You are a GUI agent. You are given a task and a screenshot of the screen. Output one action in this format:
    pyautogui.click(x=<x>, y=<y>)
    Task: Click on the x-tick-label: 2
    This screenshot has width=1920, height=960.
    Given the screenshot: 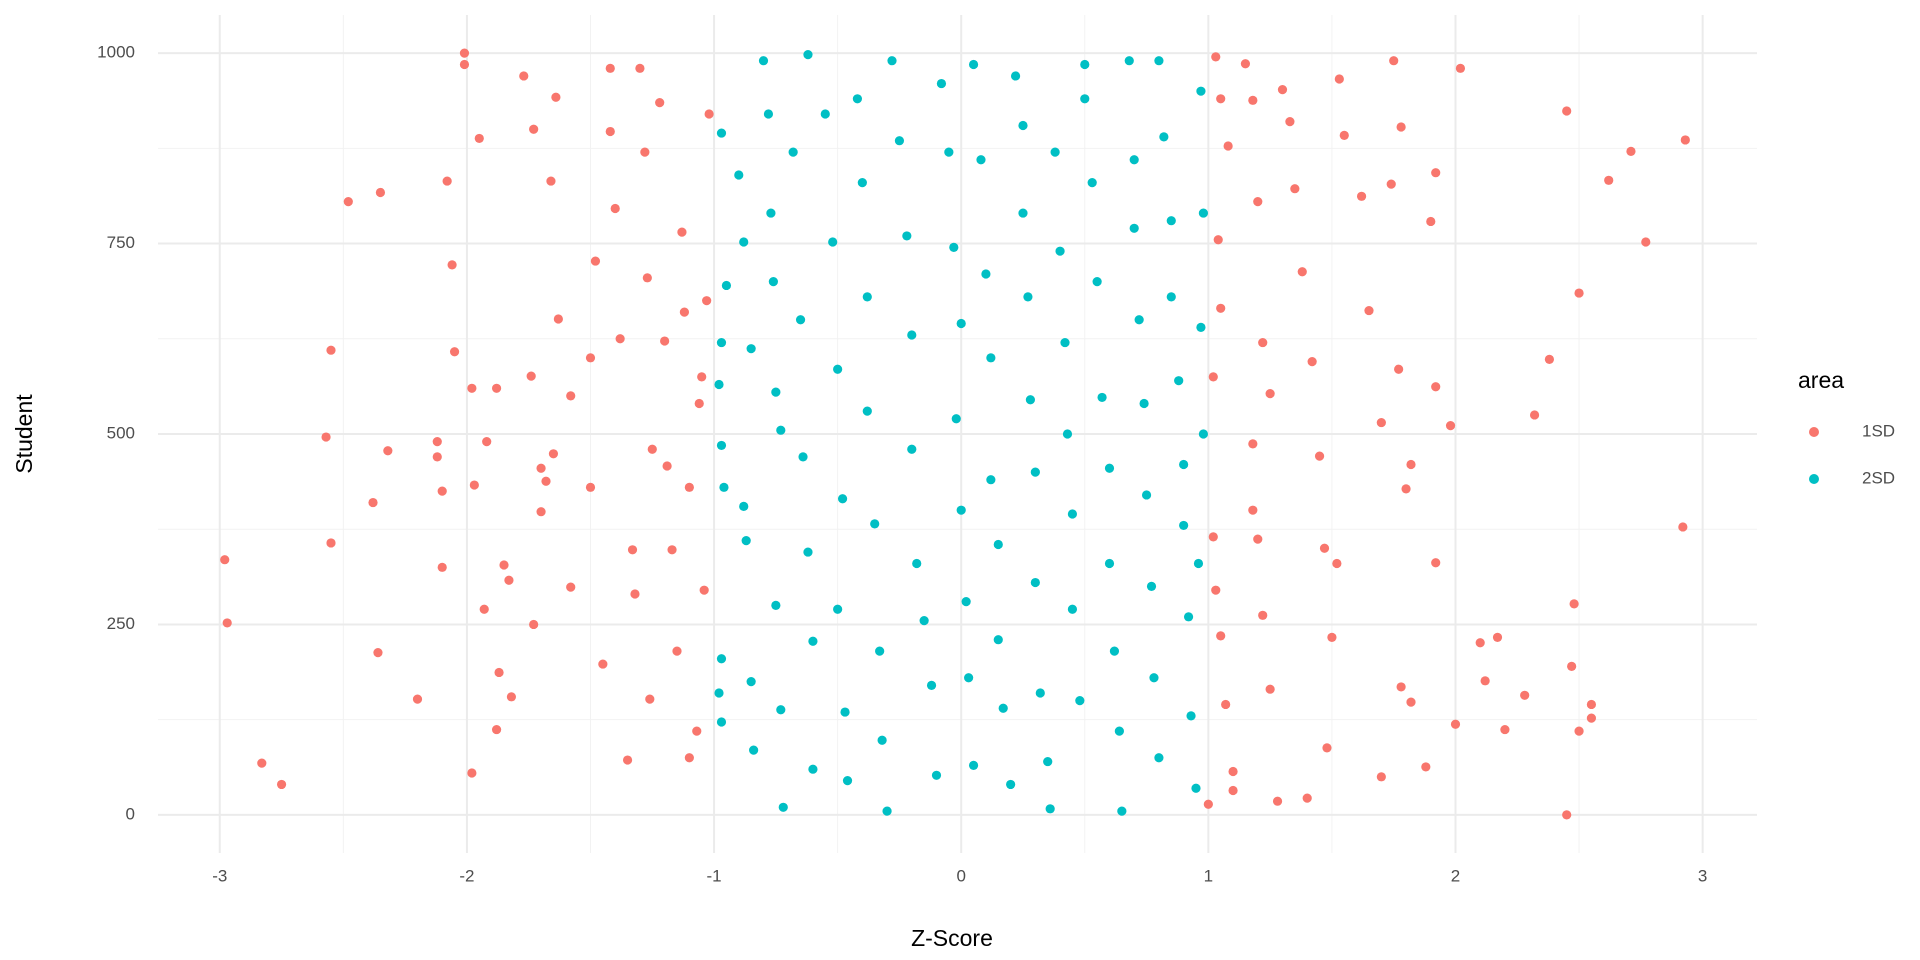 What is the action you would take?
    pyautogui.click(x=1455, y=875)
    